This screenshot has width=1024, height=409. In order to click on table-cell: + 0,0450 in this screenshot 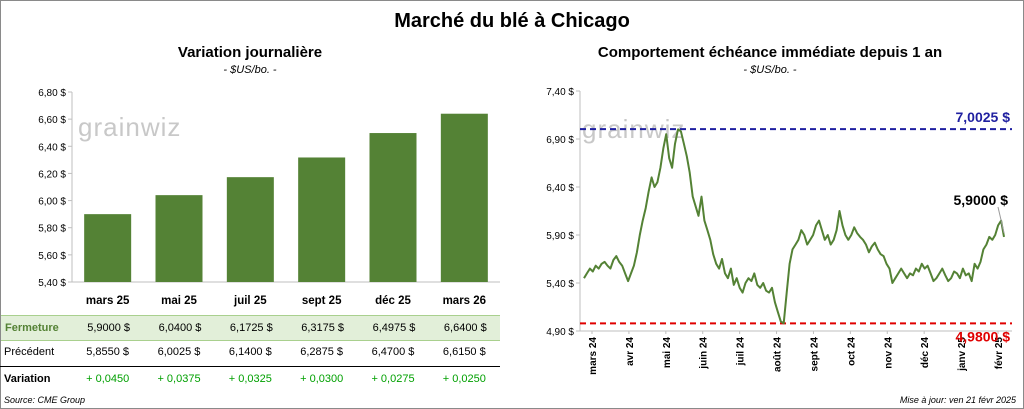, I will do `click(108, 379)`.